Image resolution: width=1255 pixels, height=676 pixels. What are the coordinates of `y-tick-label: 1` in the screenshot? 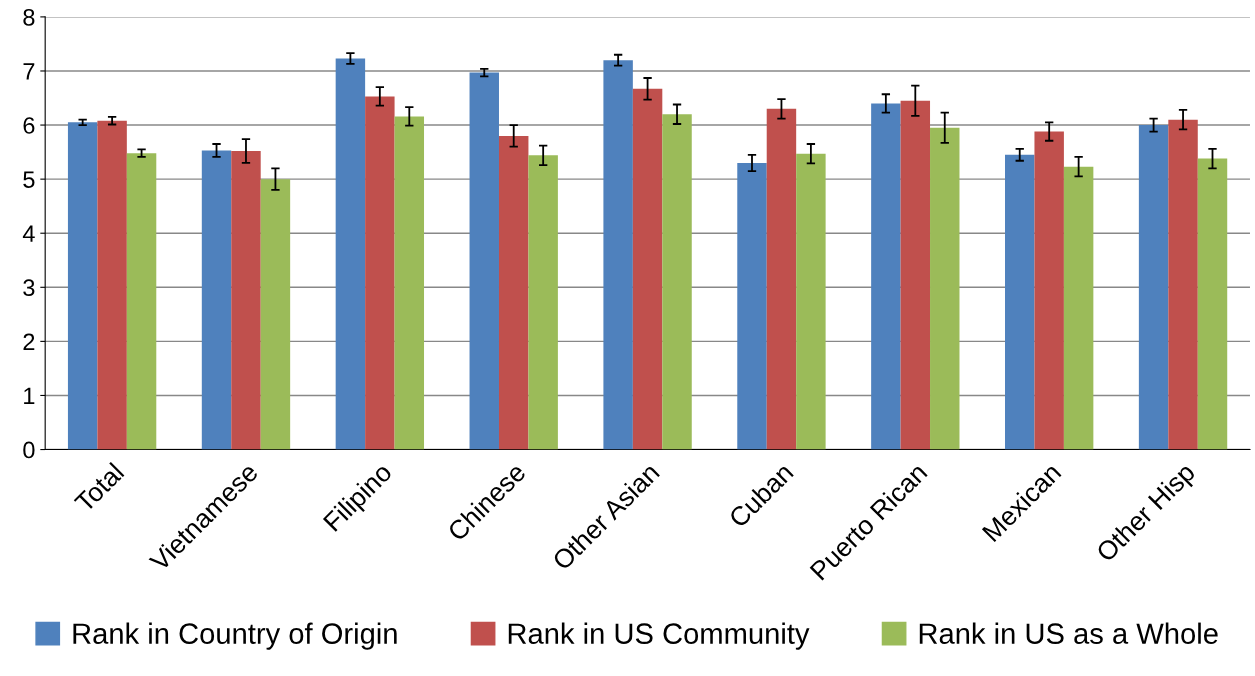 It's located at (29, 396).